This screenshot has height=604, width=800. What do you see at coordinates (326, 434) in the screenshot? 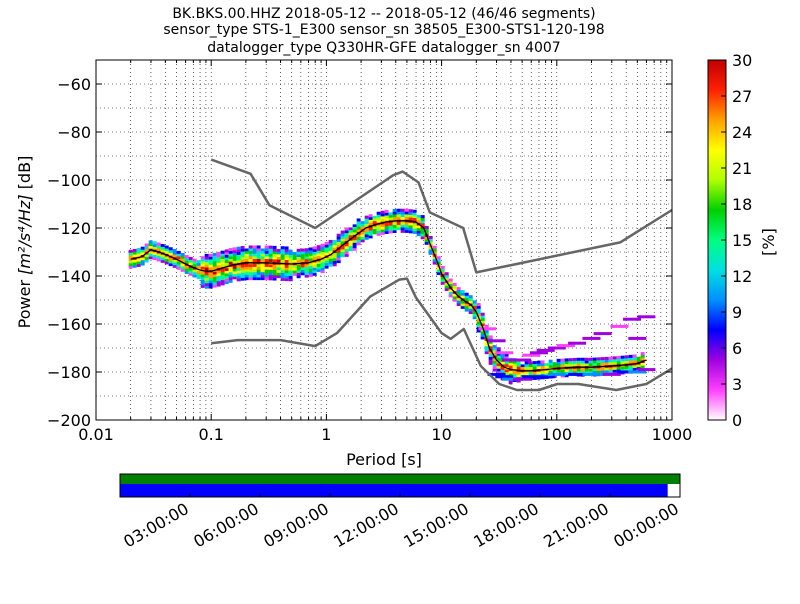
I see `x-tick-label: 1` at bounding box center [326, 434].